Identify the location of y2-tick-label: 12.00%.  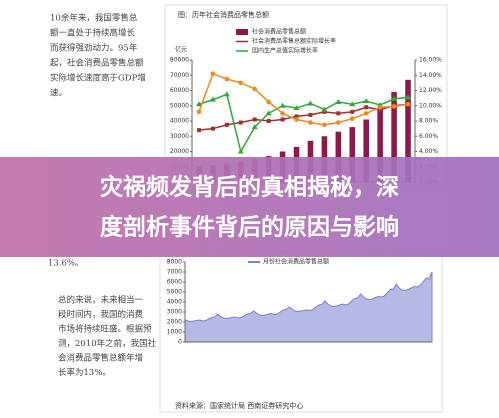
(430, 90).